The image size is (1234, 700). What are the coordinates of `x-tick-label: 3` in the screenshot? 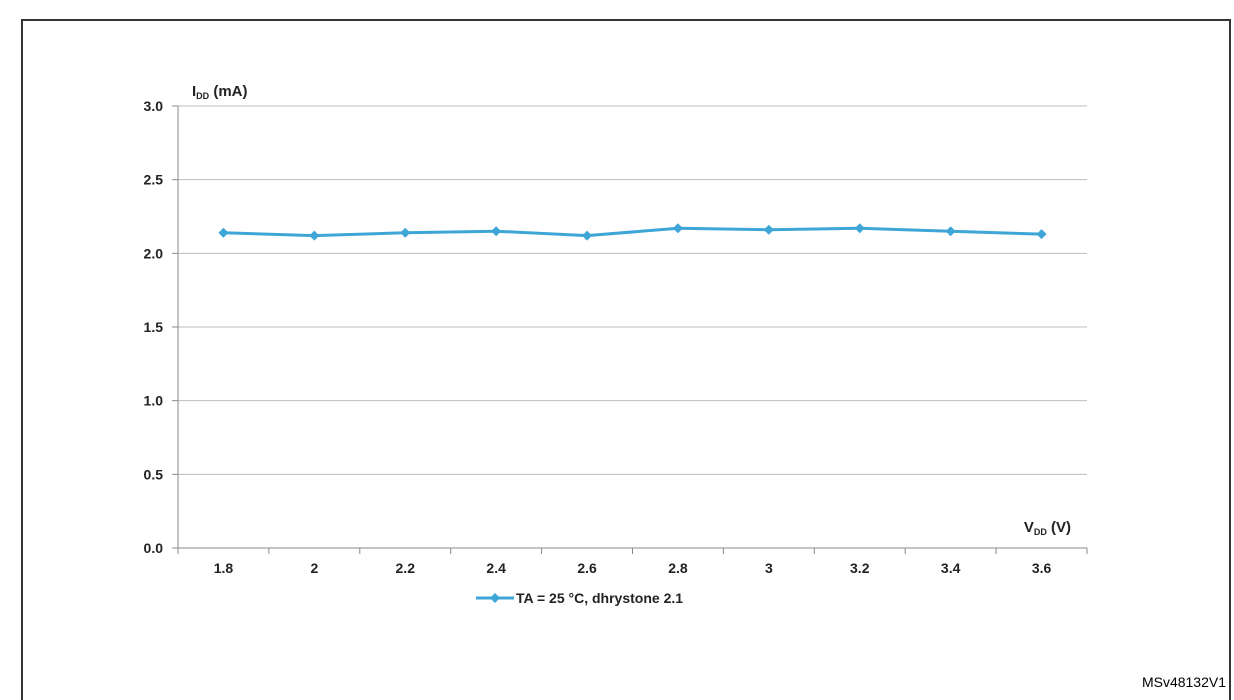 It's located at (769, 568).